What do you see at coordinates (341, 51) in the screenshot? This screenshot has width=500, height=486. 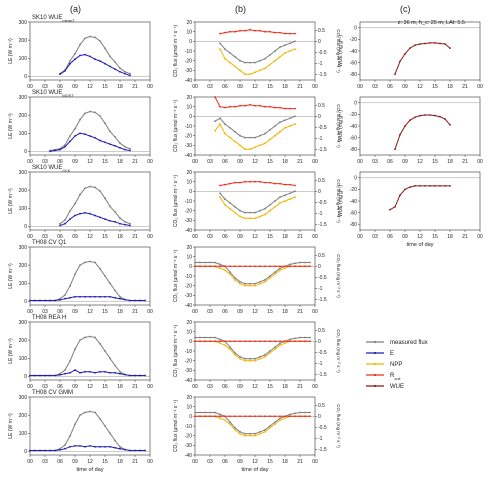 I see `y-axis-label: WUE (mg g⁻¹)` at bounding box center [341, 51].